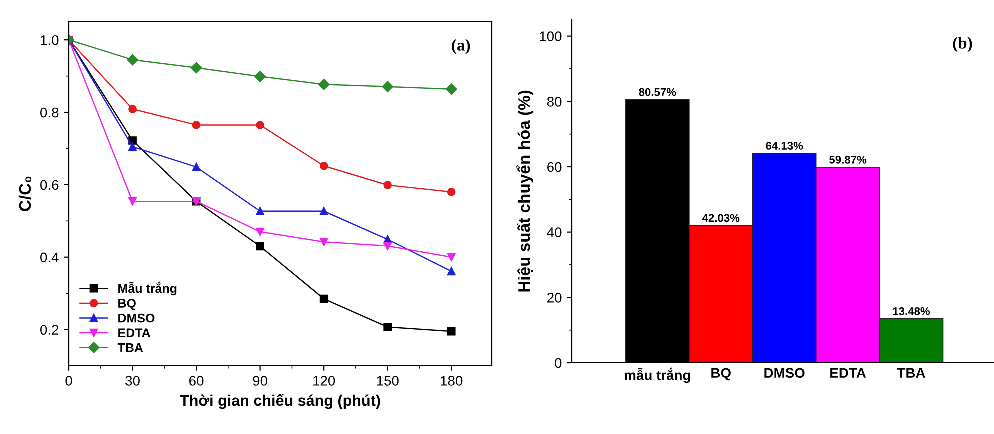  What do you see at coordinates (785, 146) in the screenshot?
I see `data-label: 64.13%` at bounding box center [785, 146].